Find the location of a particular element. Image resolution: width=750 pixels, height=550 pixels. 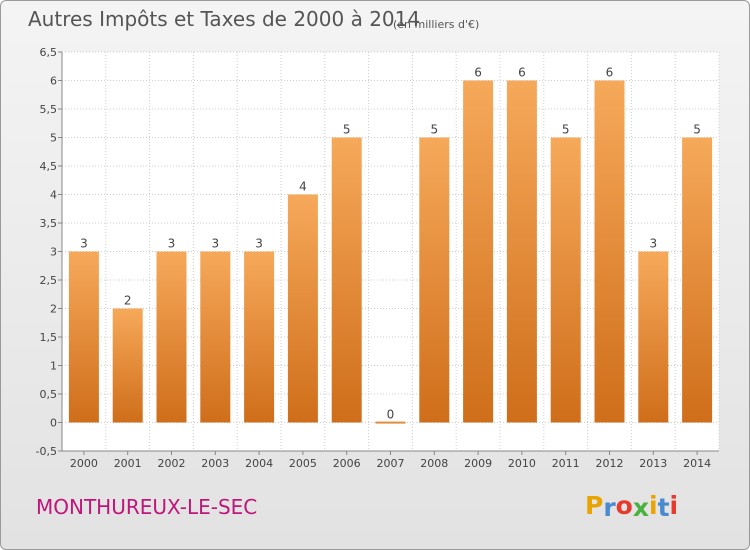

bar-2011 is located at coordinates (565, 280).